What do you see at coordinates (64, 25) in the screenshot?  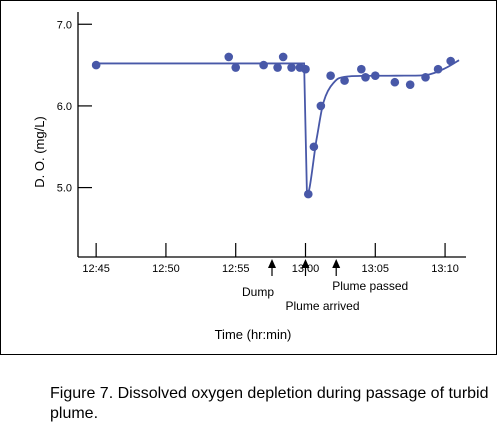 I see `y-tick-label: 7.0` at bounding box center [64, 25].